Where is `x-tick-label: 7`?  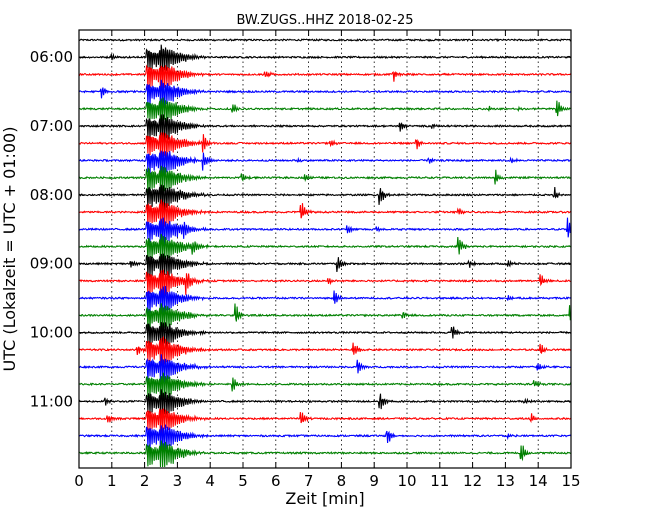
x-tick-label: 7 is located at coordinates (309, 481).